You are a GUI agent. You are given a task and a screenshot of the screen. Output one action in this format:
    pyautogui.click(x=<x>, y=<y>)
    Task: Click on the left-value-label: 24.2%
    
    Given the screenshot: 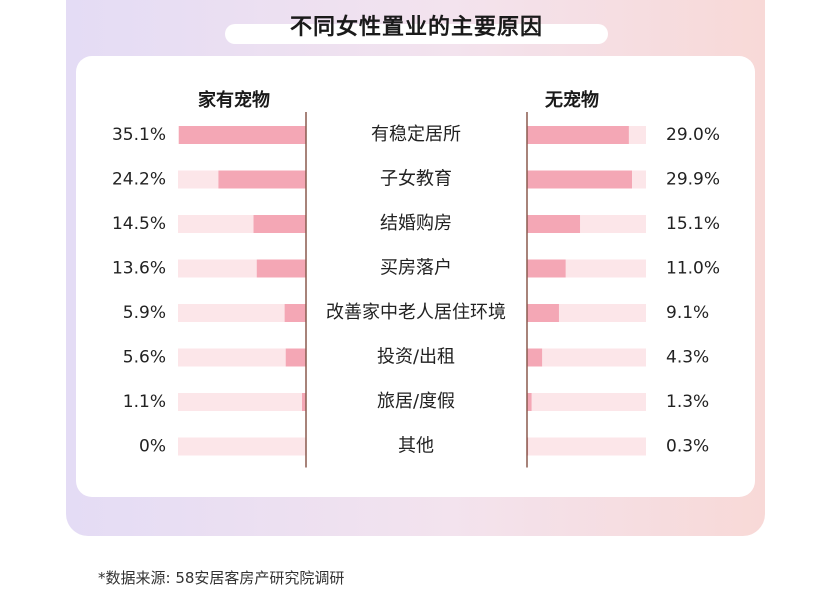 What is the action you would take?
    pyautogui.click(x=139, y=180)
    